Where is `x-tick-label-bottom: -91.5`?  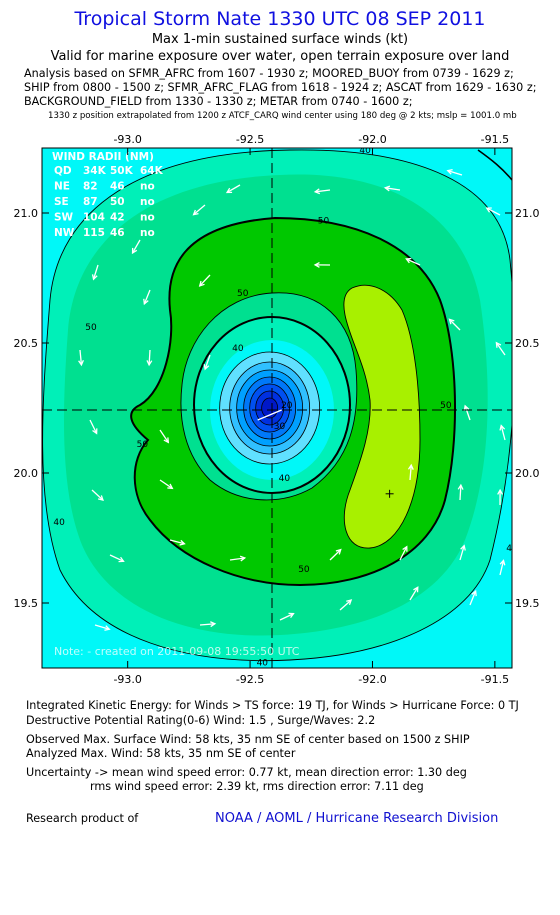
x-tick-label-bottom: -91.5 is located at coordinates (495, 679).